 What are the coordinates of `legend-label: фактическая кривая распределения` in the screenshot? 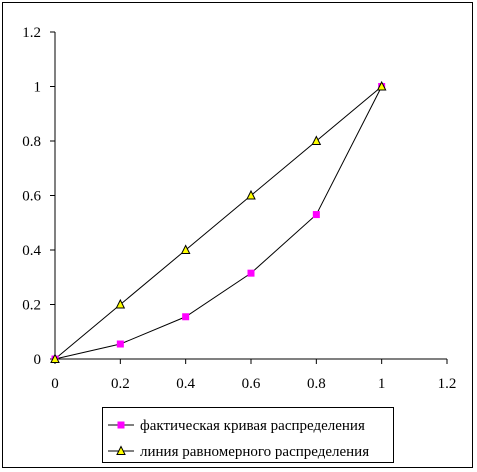 It's located at (252, 426).